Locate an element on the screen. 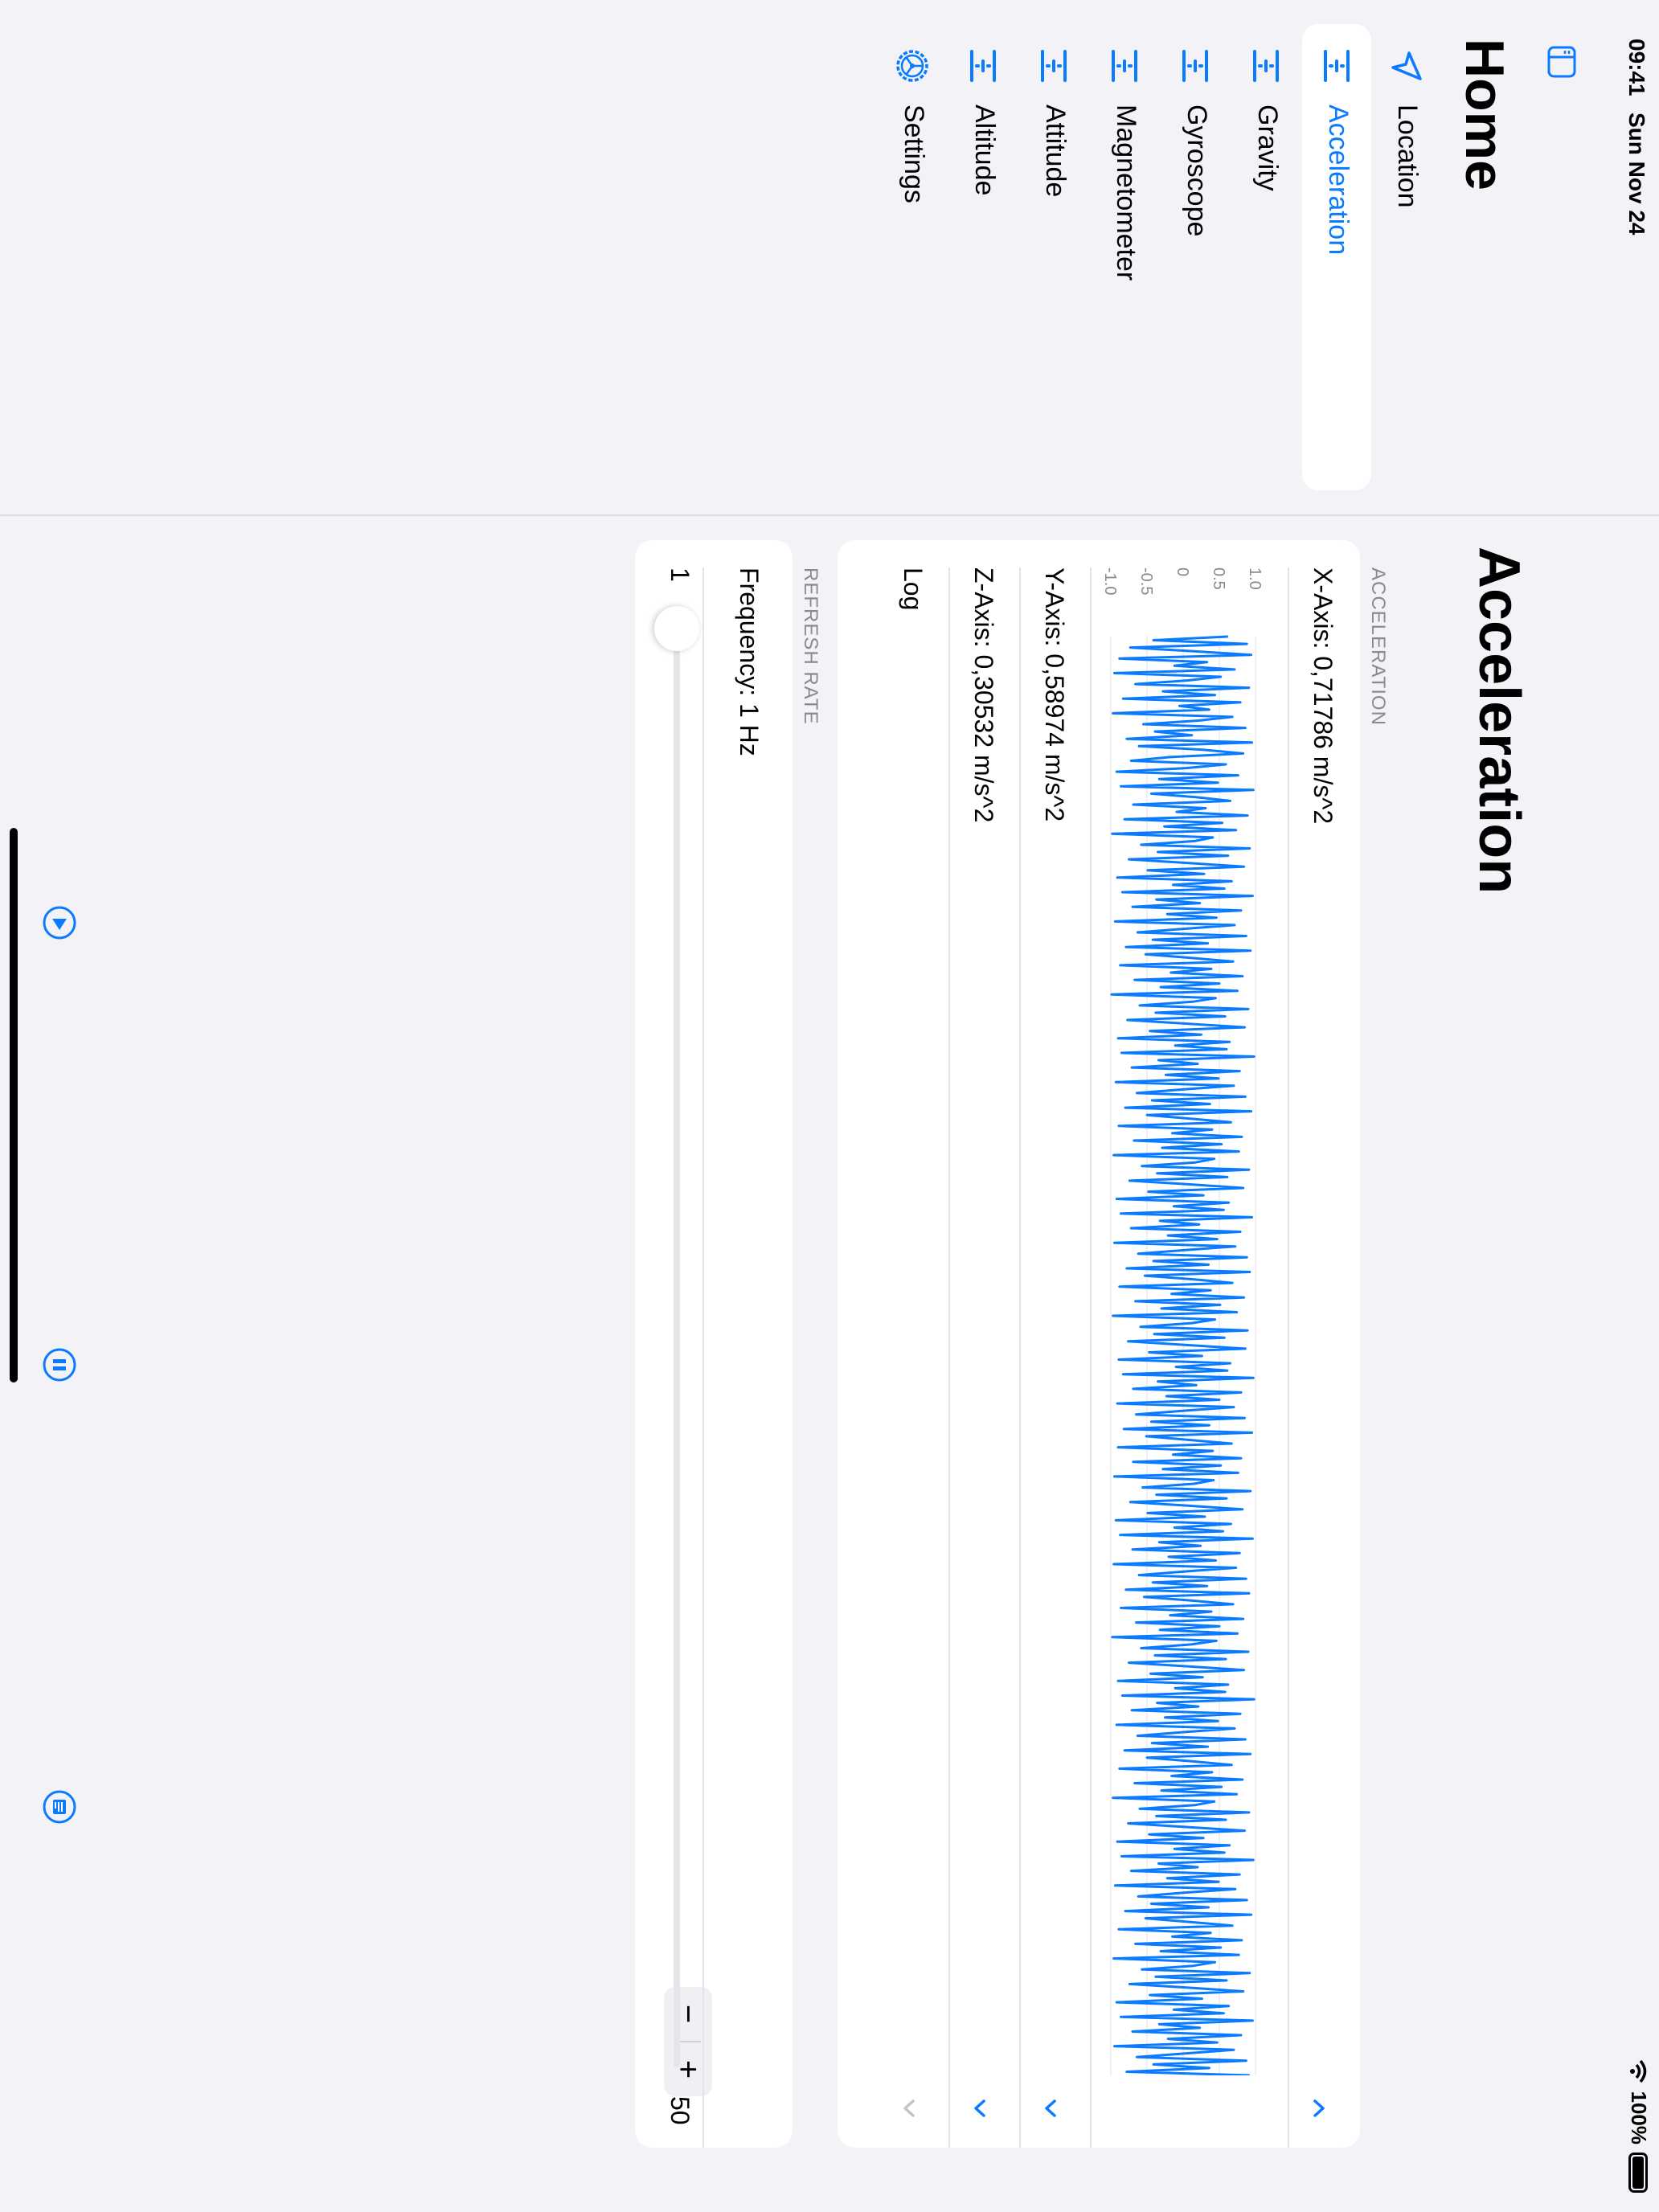 The image size is (1659, 2212). sidebar-item-magnetometer: Magnetometer is located at coordinates (1124, 257).